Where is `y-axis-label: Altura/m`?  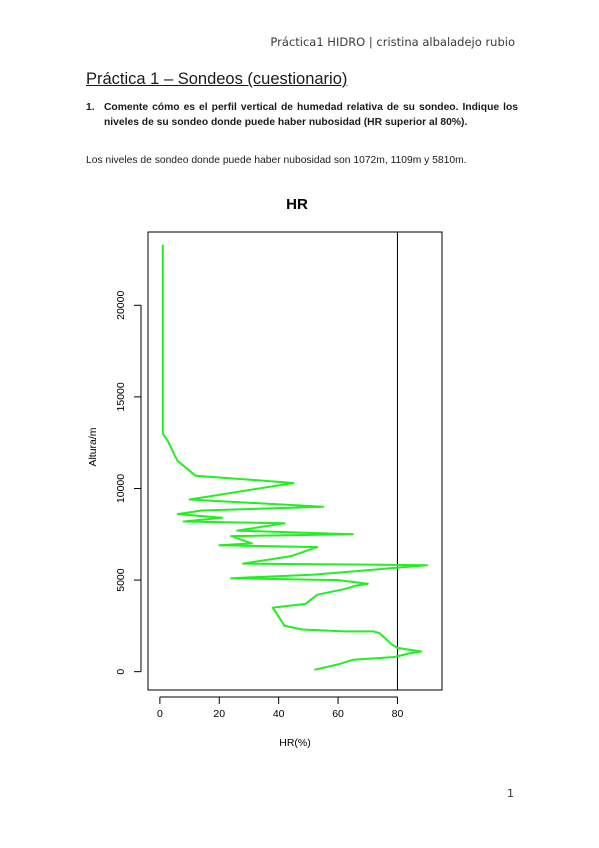
y-axis-label: Altura/m is located at coordinates (93, 446).